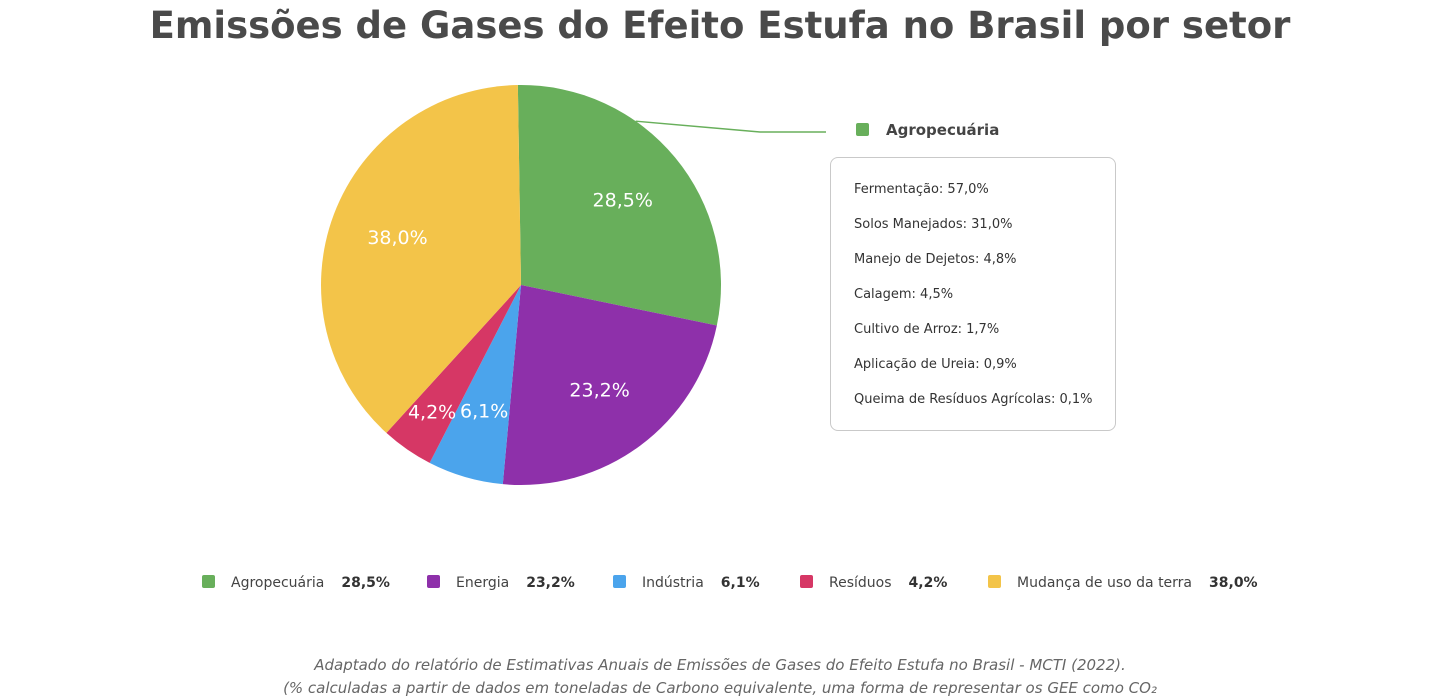  I want to click on pie-slice-industria, so click(475, 385).